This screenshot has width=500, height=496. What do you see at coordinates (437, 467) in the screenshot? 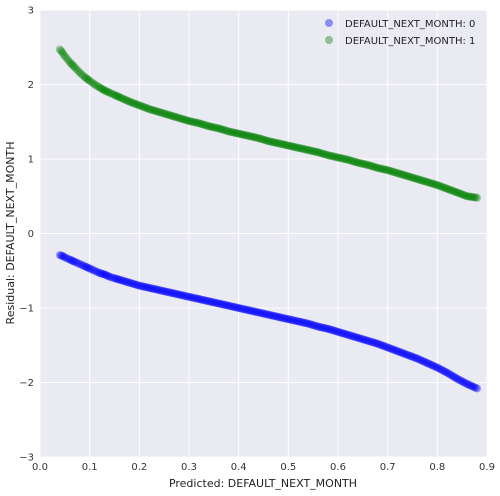
I see `x-tick-label: 0.8` at bounding box center [437, 467].